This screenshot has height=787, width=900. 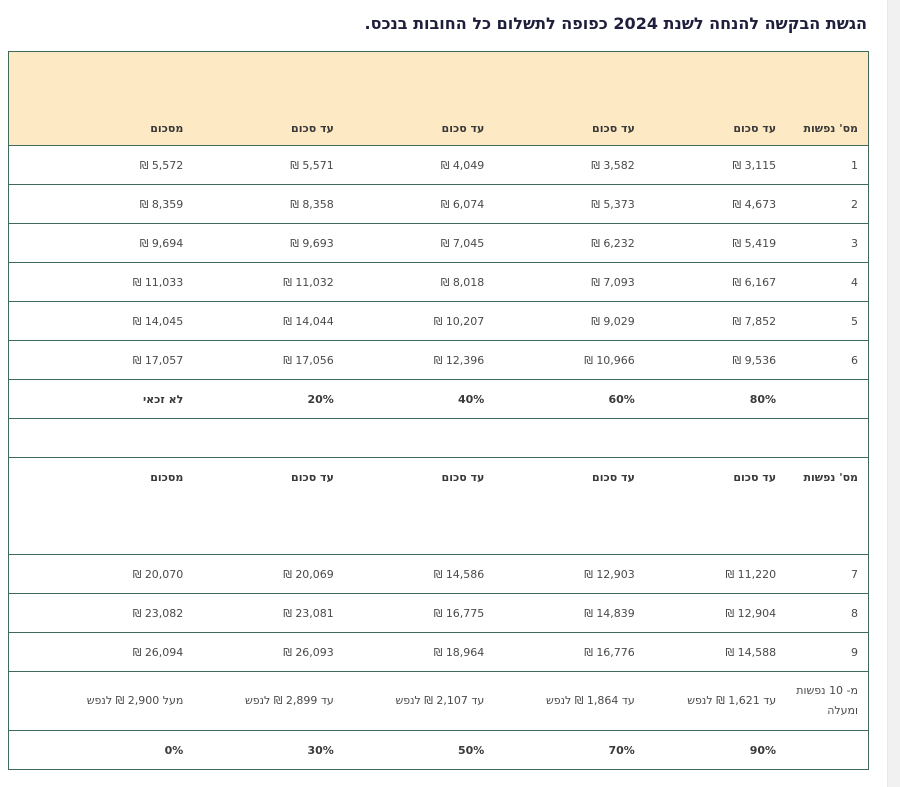 I want to click on cell-household-size: 1, so click(x=827, y=165).